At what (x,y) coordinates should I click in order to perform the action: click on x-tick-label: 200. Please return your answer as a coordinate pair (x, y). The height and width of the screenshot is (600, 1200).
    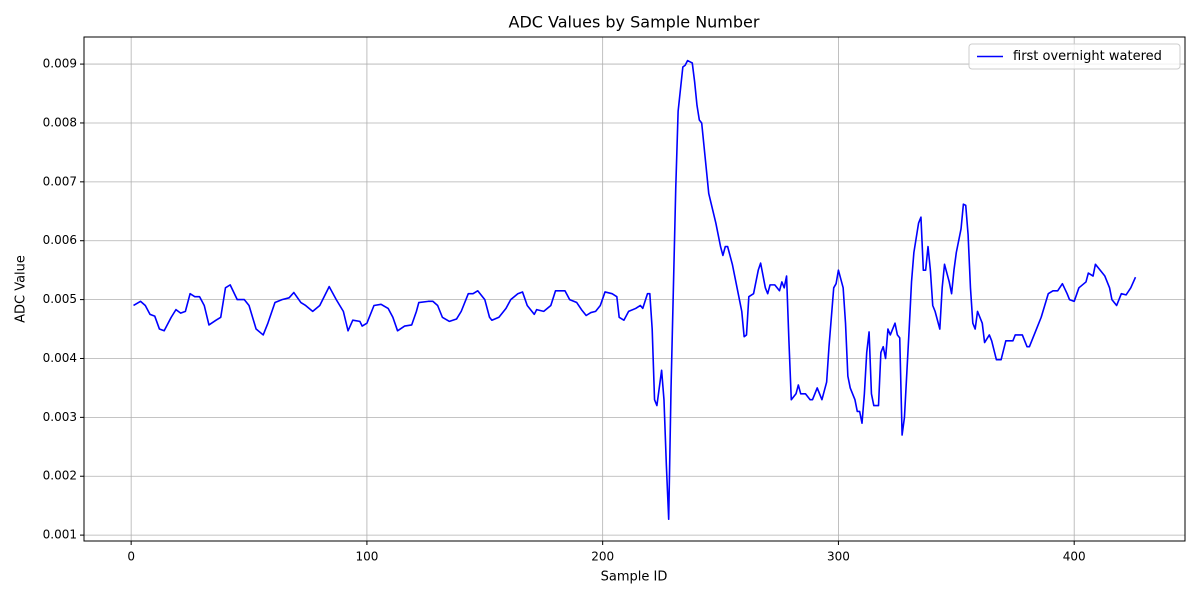
    Looking at the image, I should click on (602, 557).